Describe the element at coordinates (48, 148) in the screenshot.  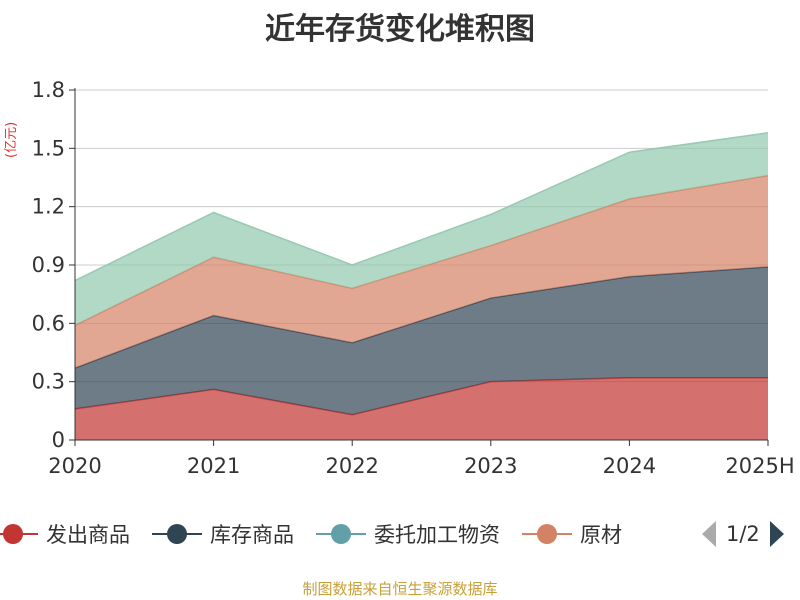
I see `y-tick-label: 1.5` at that location.